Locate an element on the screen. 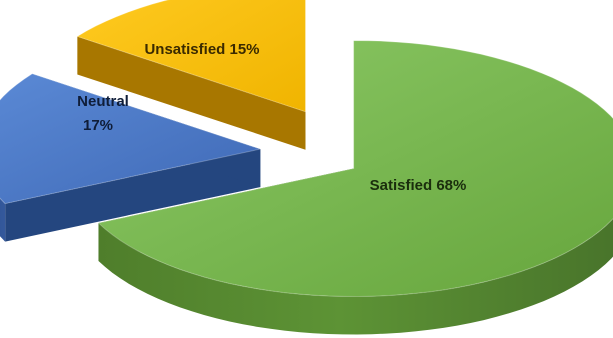  slice-label-satisfied: Satisfied 68% is located at coordinates (418, 185).